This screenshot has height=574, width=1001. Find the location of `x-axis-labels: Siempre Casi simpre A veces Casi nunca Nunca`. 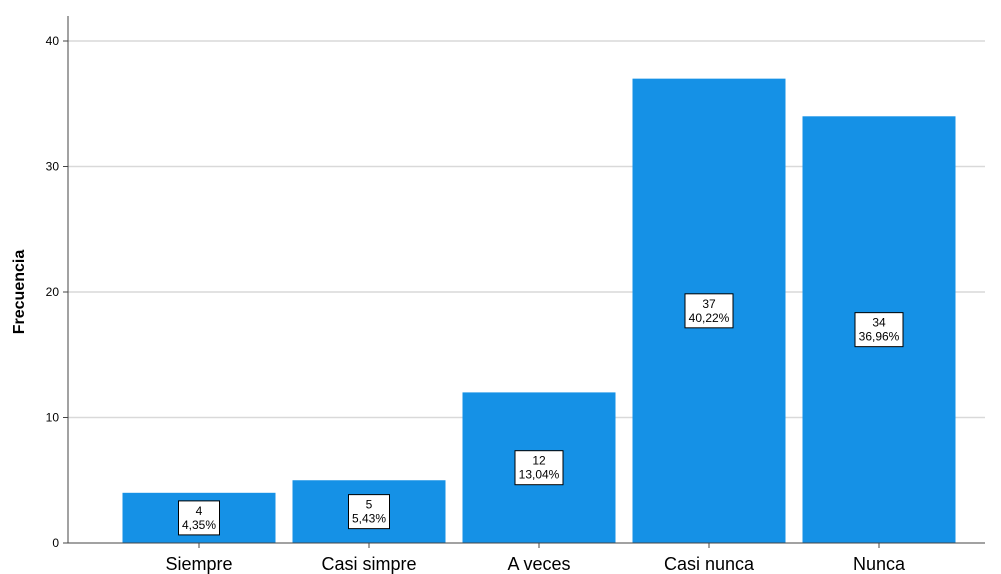

x-axis-labels: Siempre Casi simpre A veces Casi nunca Nunca is located at coordinates (535, 558).